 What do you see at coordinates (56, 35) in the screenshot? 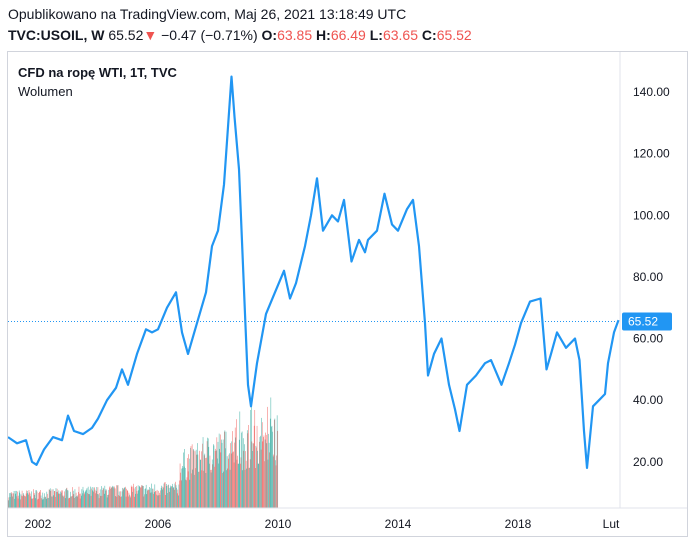
I see `symbol-name: TVC:USOIL, W` at bounding box center [56, 35].